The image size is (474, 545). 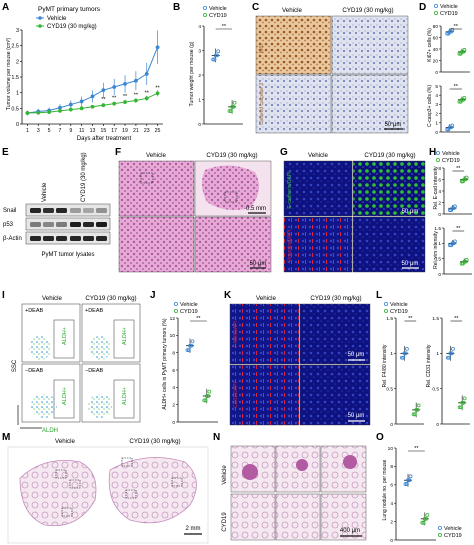 What do you see at coordinates (189, 312) in the screenshot?
I see `J-legend-label: CYD19` at bounding box center [189, 312].